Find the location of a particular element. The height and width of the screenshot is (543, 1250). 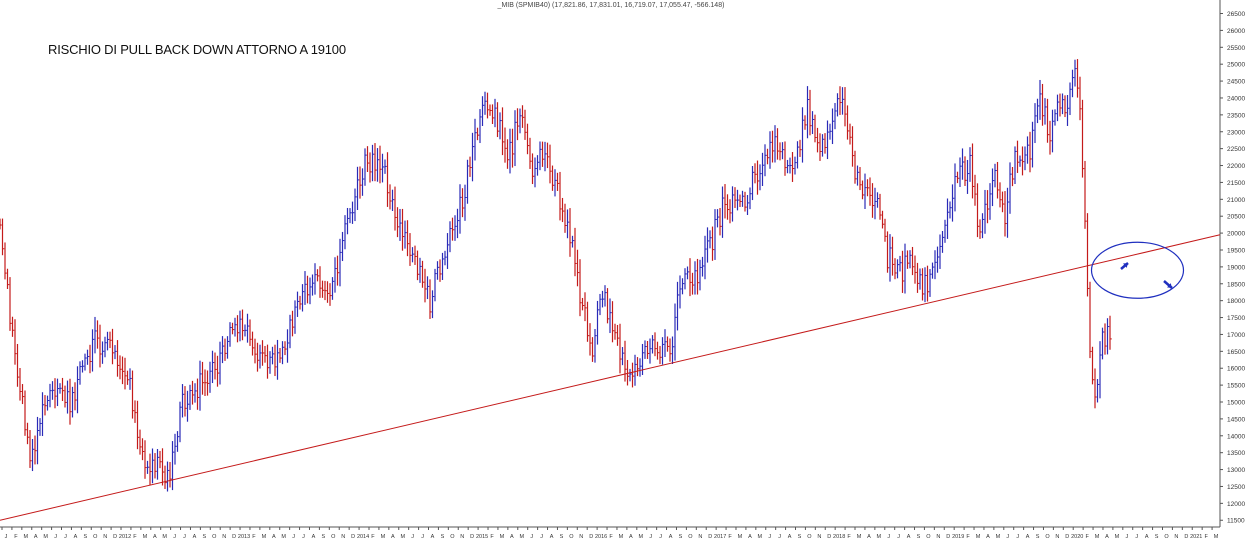

y-tick-label: 17500 is located at coordinates (1236, 318).